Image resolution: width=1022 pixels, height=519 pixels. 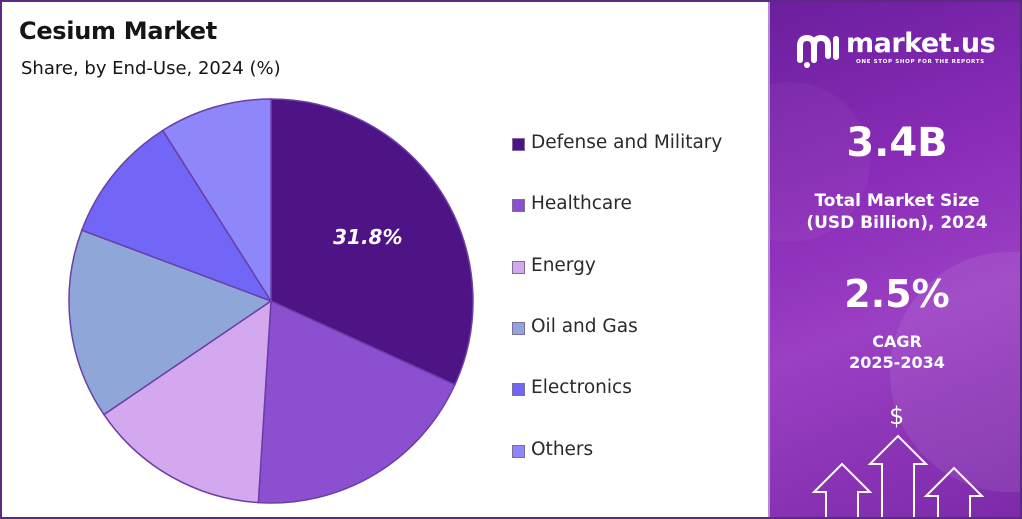 I want to click on pie-data-labels: 31.8%, so click(x=367, y=237).